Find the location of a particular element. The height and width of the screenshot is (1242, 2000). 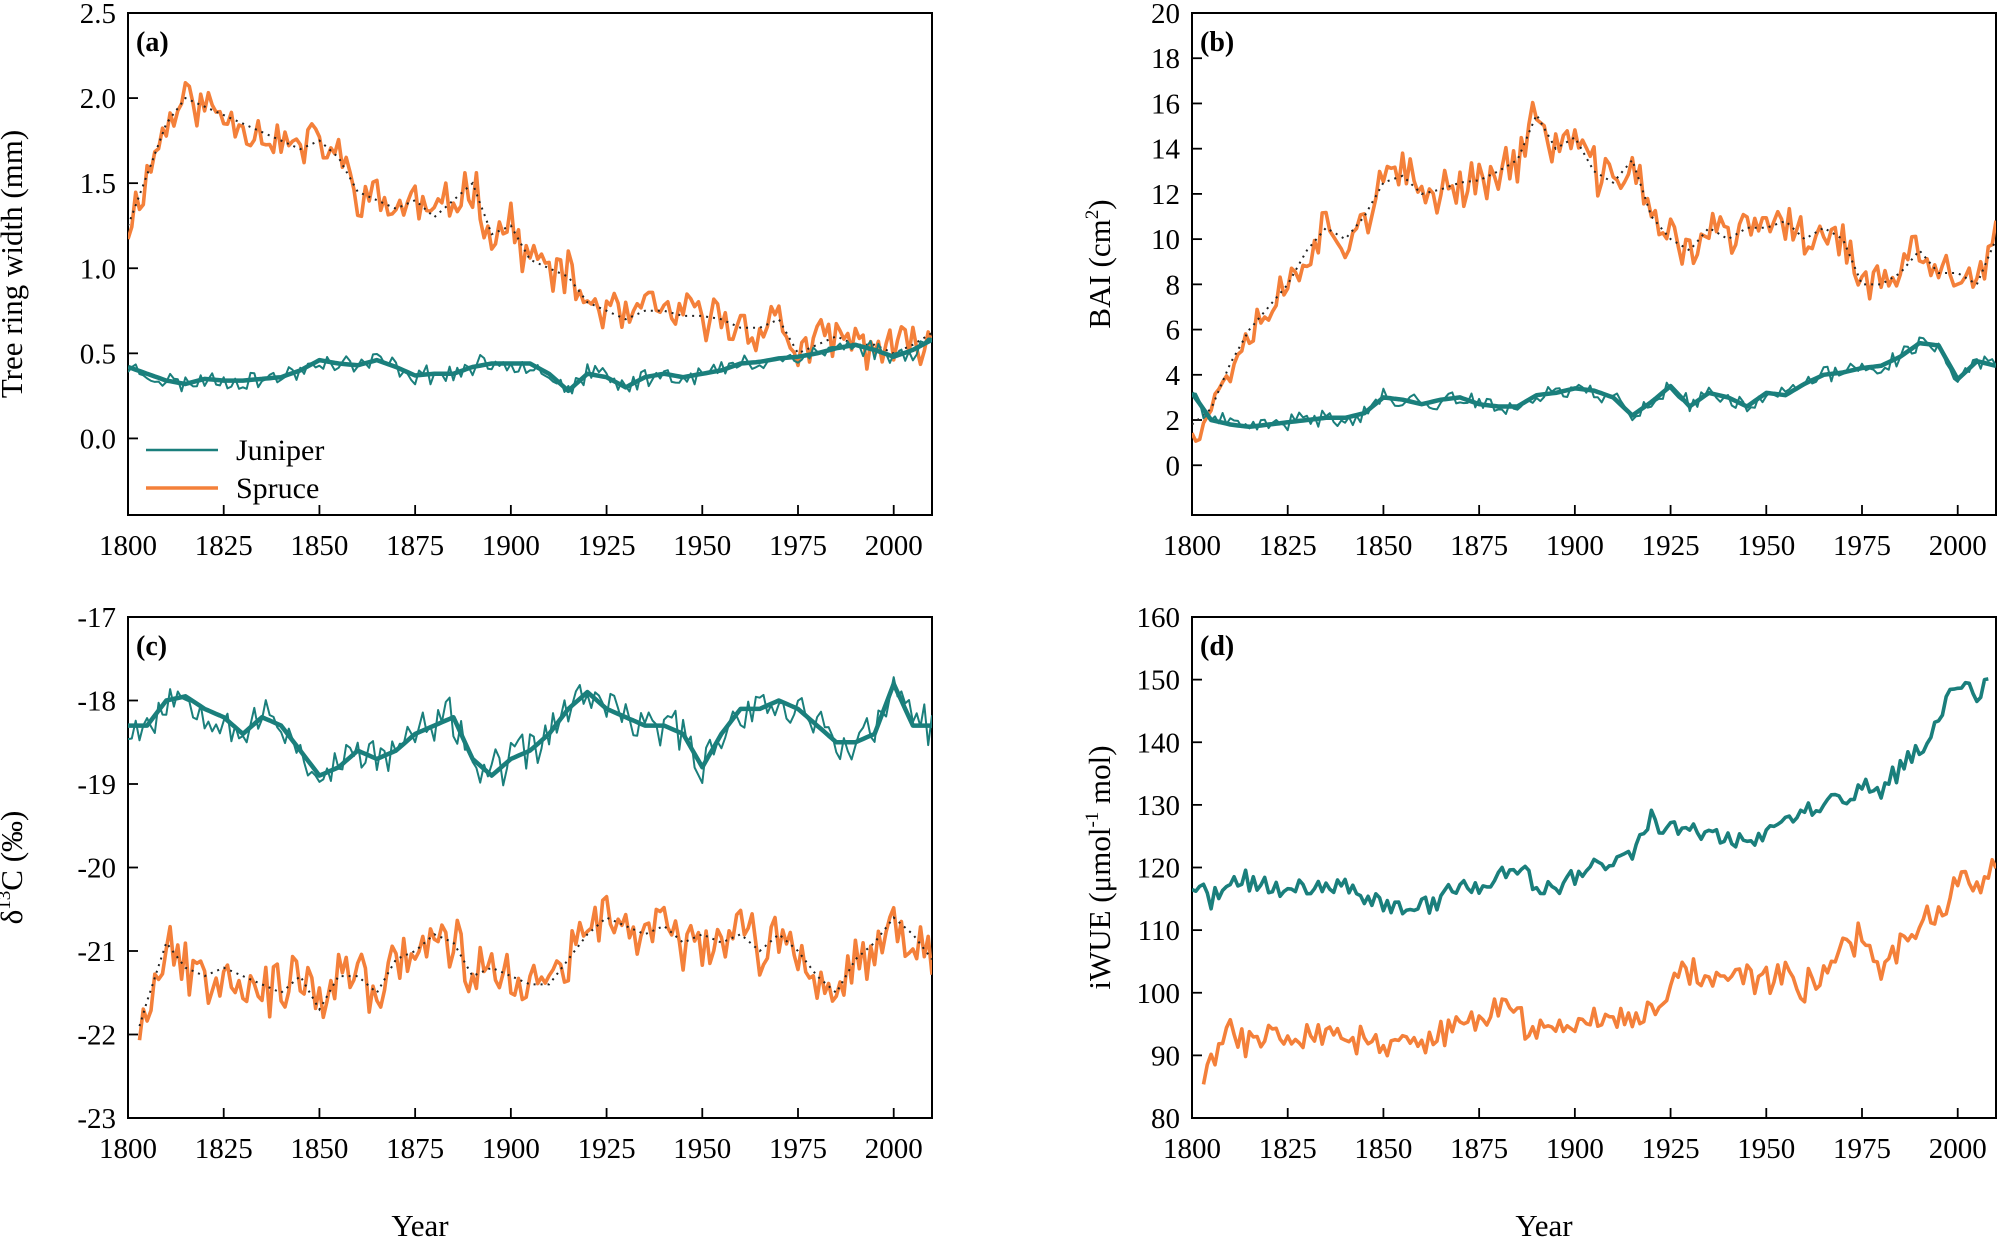

series-line-juniper is located at coordinates (1594, 384).